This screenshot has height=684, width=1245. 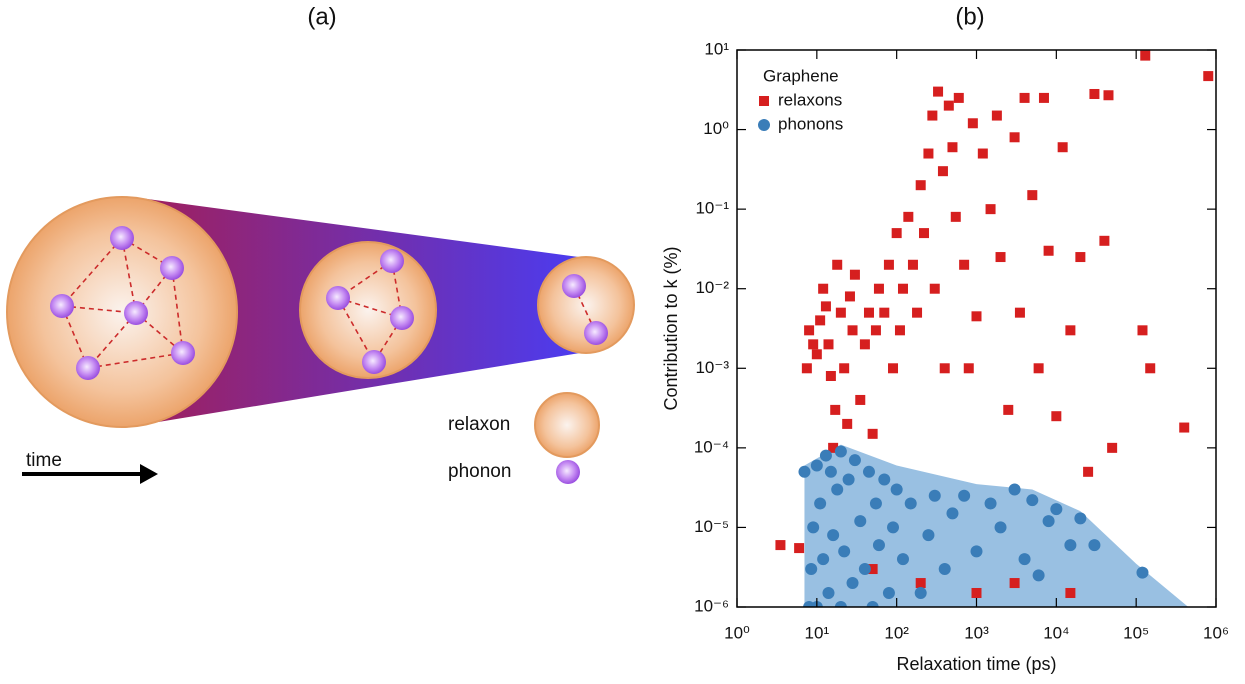 I want to click on x-axis-label: Relaxation time (ps), so click(x=976, y=664).